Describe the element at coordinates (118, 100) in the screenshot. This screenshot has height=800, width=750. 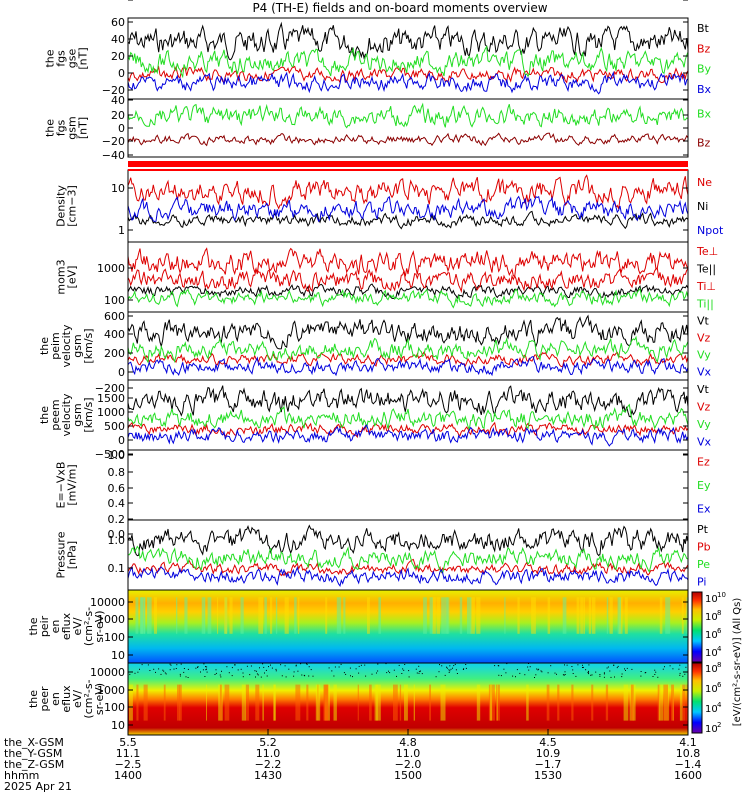
I see `ytick-label: 40` at that location.